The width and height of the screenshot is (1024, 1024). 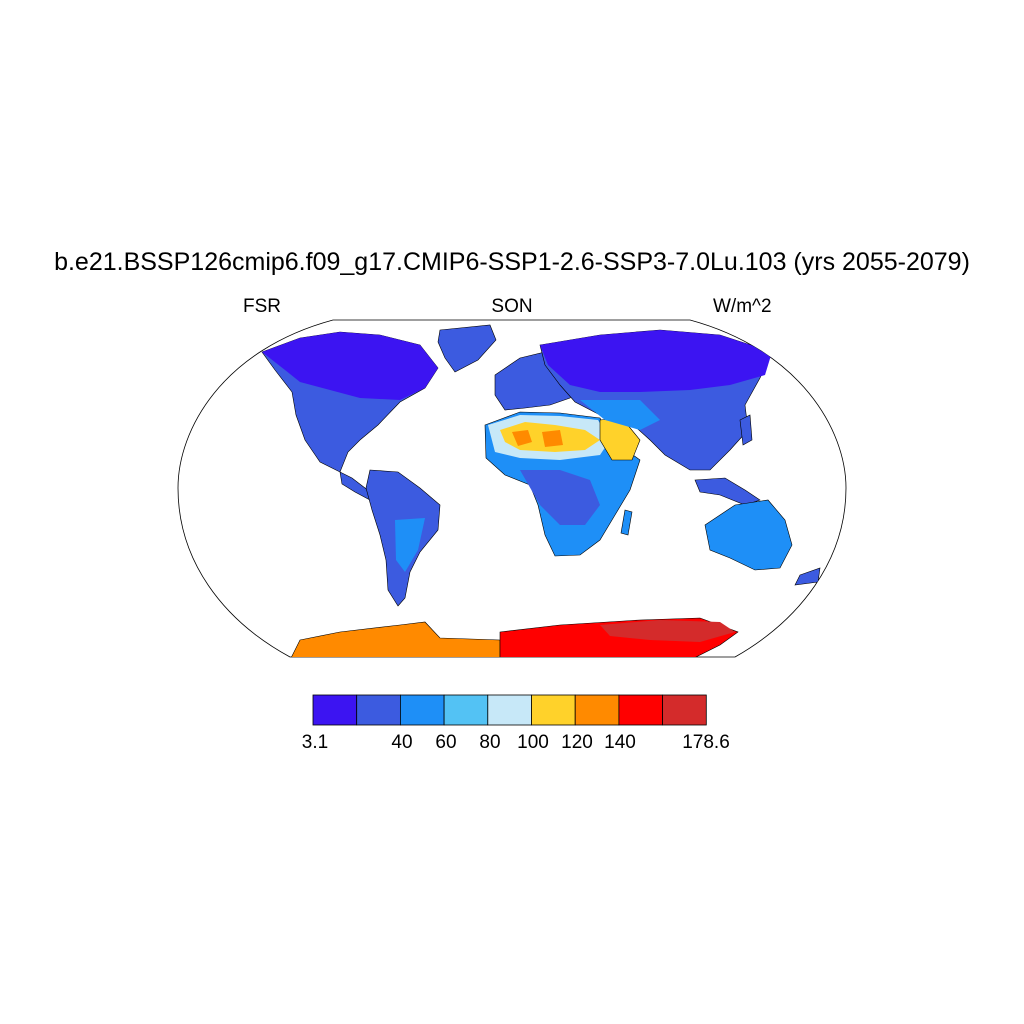 I want to click on units-label: W/m^2, so click(x=742, y=306).